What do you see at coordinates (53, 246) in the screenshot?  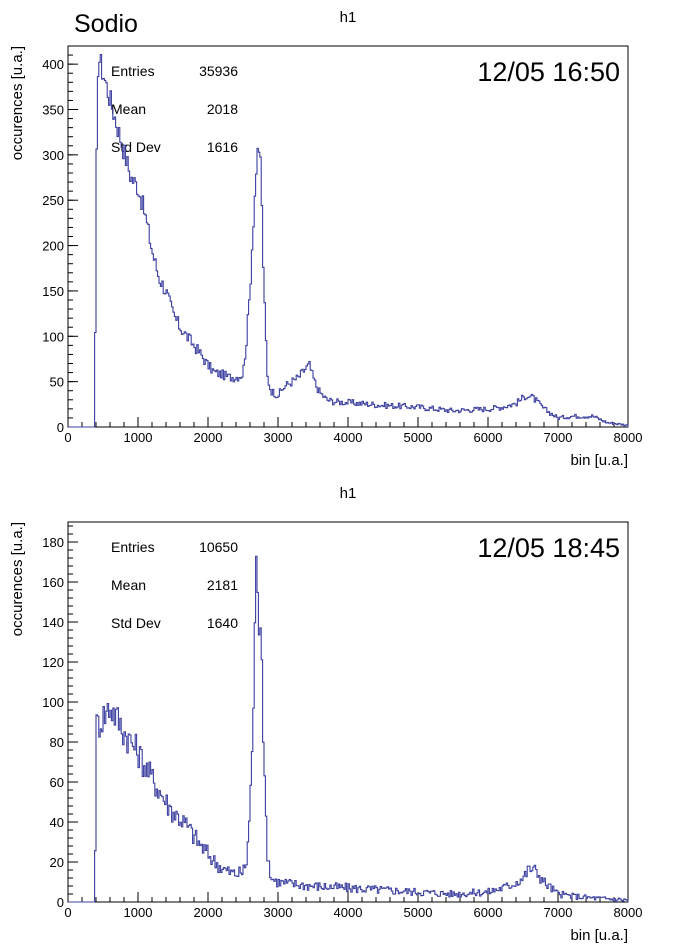 I see `y-tick-label: 200` at bounding box center [53, 246].